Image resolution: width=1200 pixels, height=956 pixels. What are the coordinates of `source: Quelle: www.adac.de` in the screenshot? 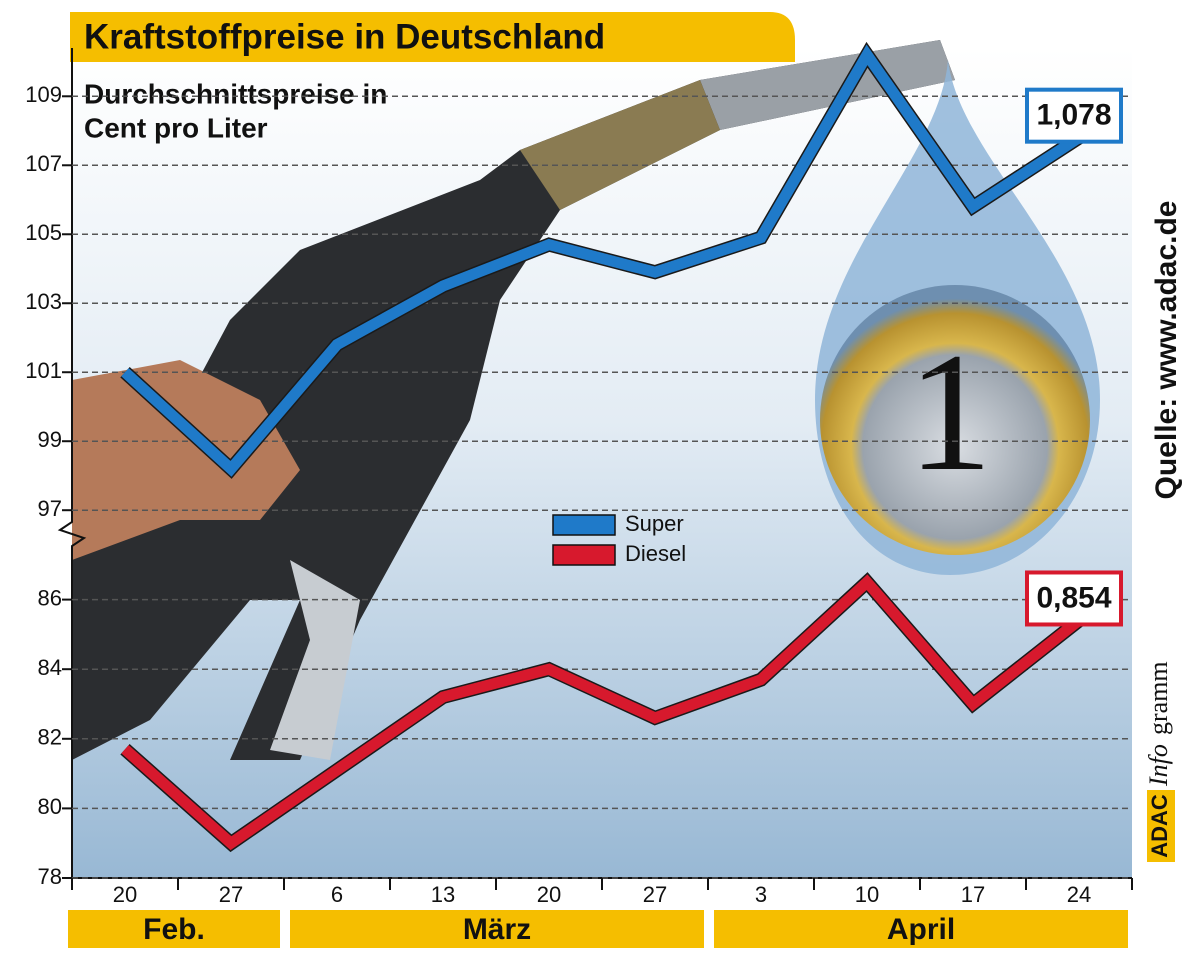 It's located at (1166, 350).